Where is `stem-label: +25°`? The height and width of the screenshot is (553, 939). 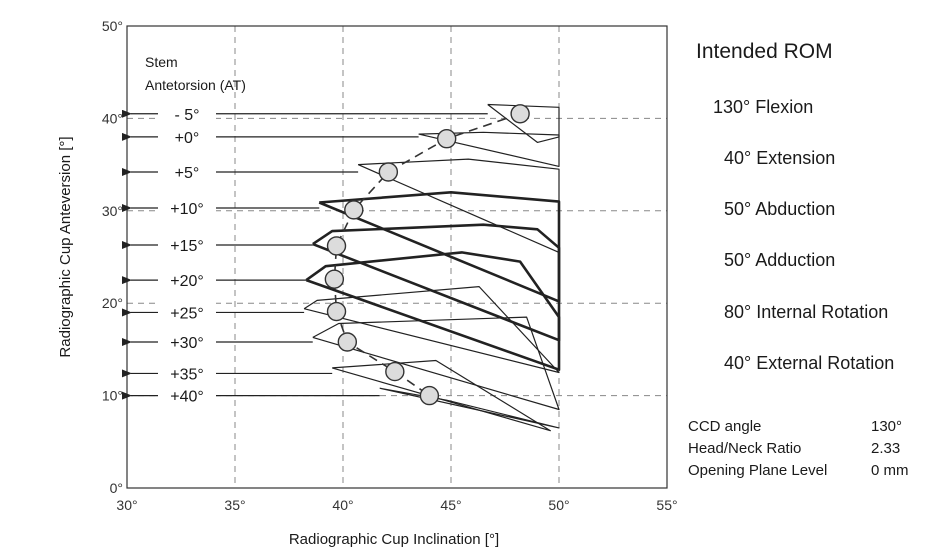
stem-label: +25° is located at coordinates (187, 313).